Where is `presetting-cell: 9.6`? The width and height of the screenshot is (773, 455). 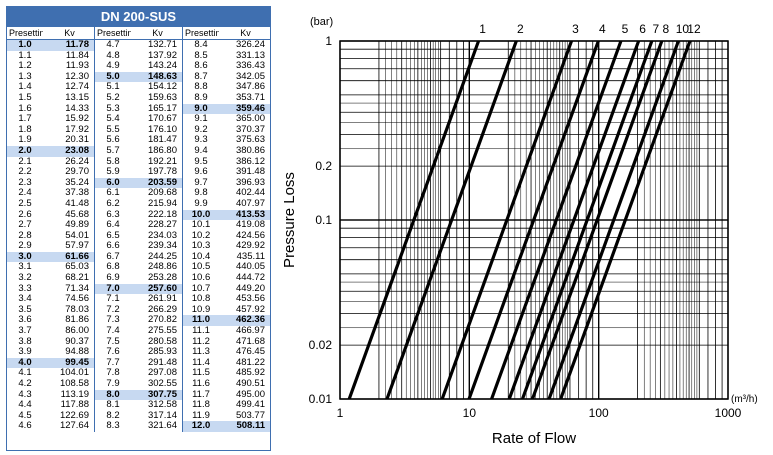 presetting-cell: 9.6 is located at coordinates (201, 172).